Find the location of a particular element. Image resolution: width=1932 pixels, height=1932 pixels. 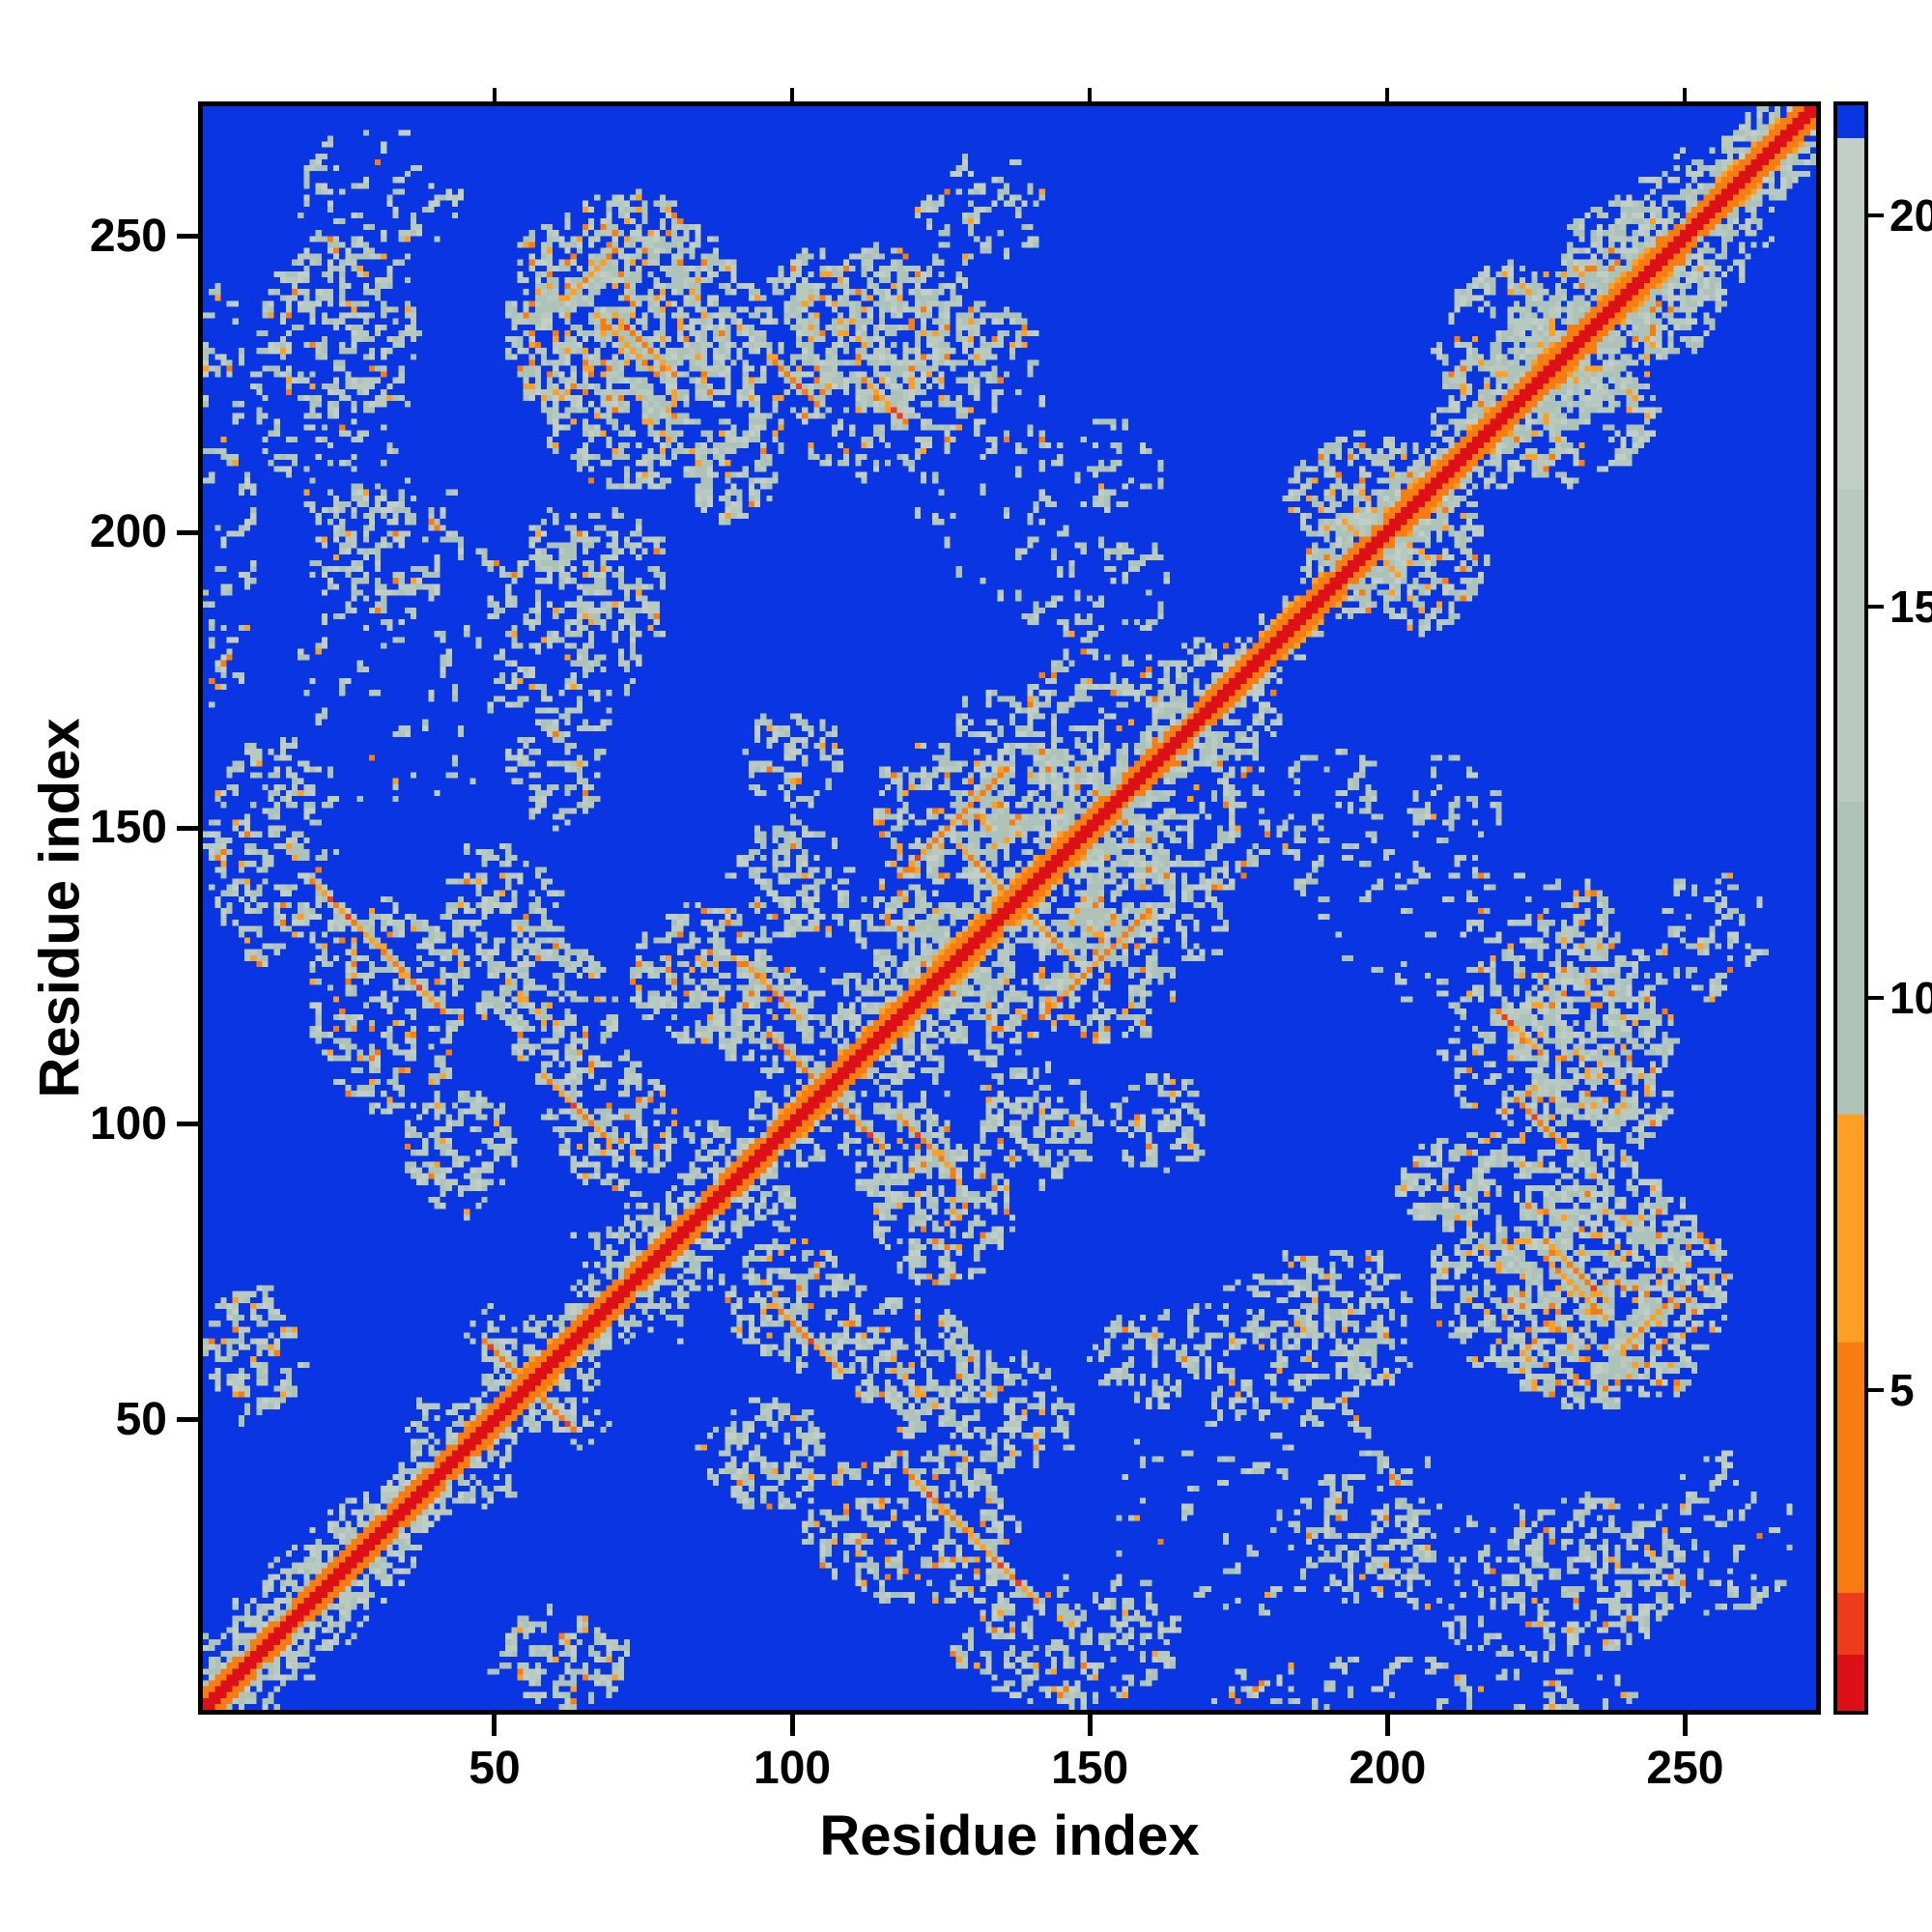

colorbar-tick-label: 5 is located at coordinates (1902, 1389).